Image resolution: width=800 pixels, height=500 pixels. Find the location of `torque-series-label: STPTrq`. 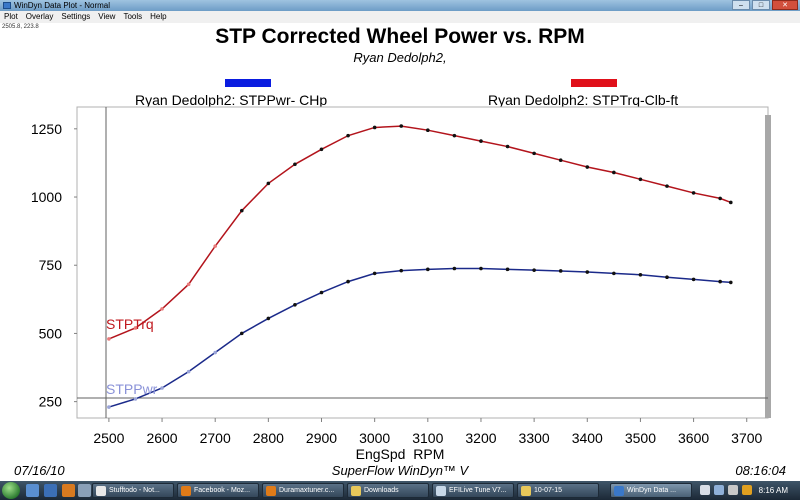

torque-series-label: STPTrq is located at coordinates (130, 324).